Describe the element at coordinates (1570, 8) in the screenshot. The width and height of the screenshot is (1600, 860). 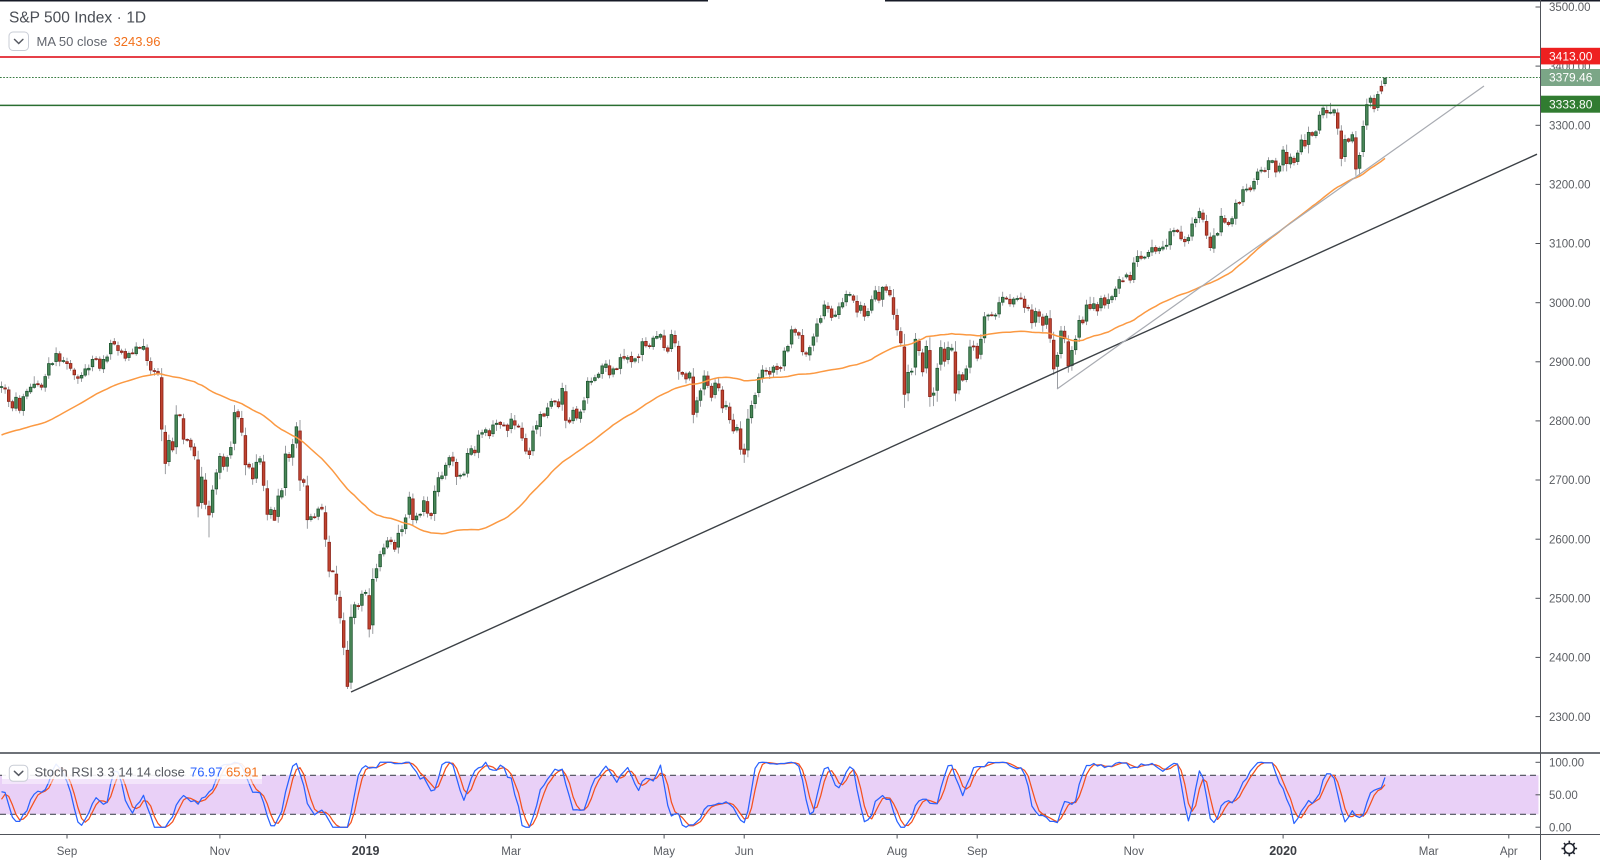
I see `svg-text: 3500.00` at that location.